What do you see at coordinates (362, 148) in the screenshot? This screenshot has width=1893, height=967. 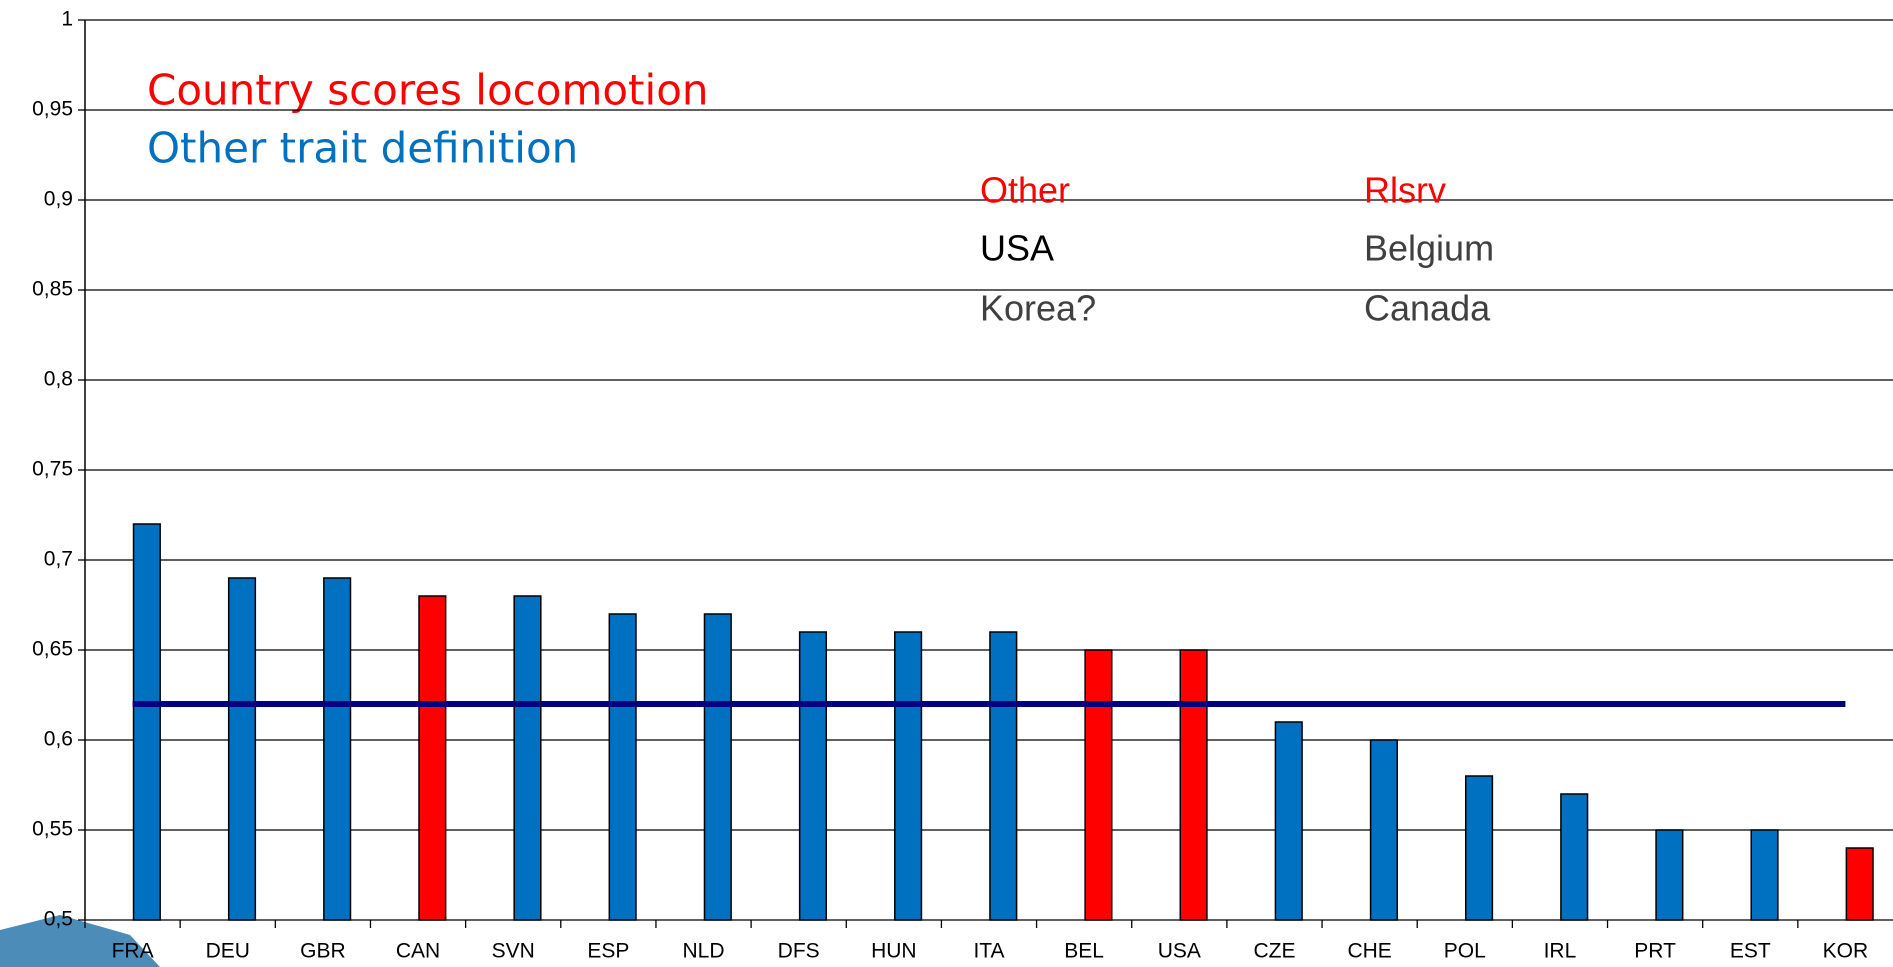 I see `chart-subtitle: Other trait definition` at bounding box center [362, 148].